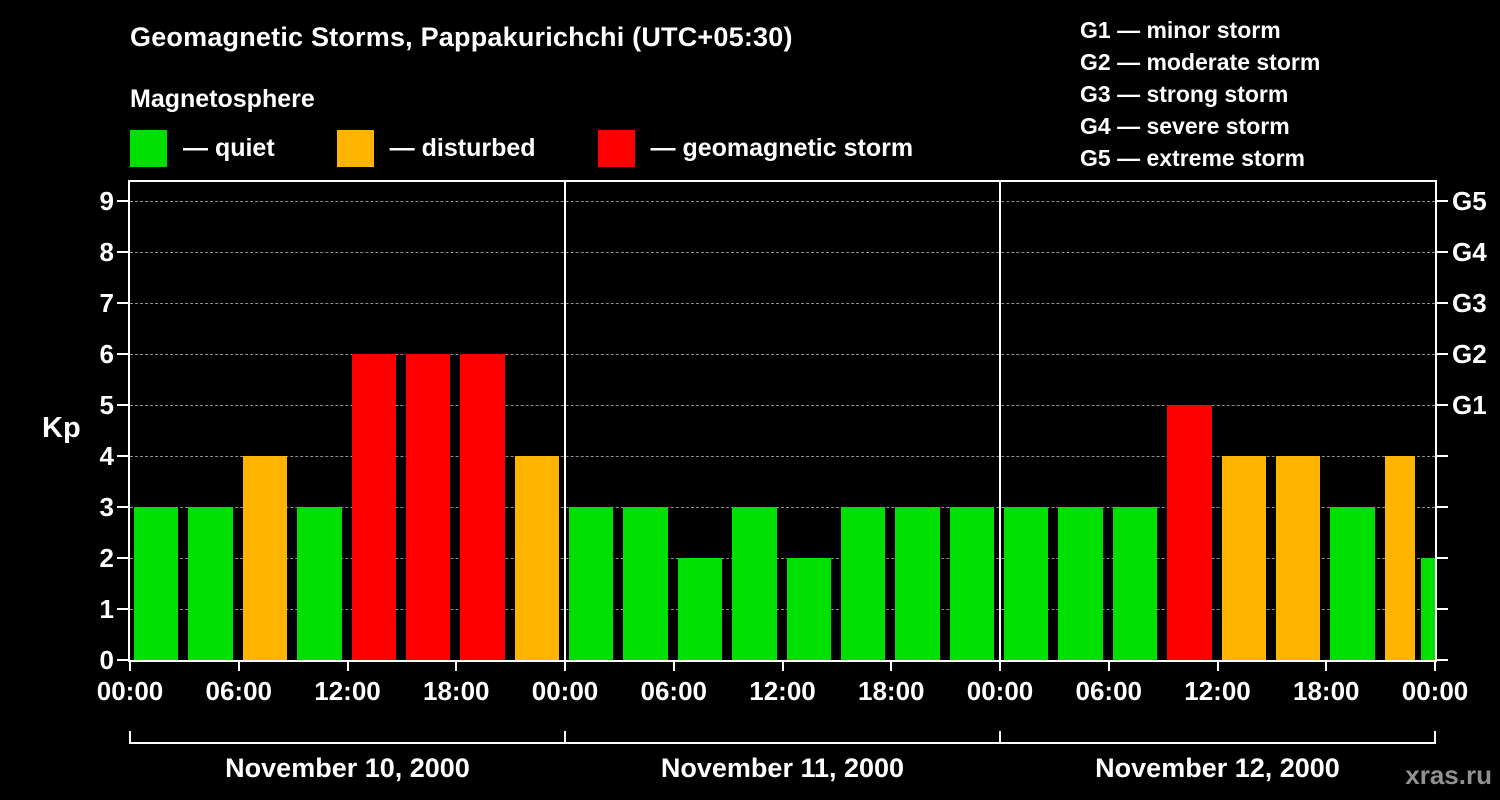 This screenshot has width=1500, height=800. Describe the element at coordinates (1200, 62) in the screenshot. I see `g2-legend-line: G2 — moderate storm` at that location.